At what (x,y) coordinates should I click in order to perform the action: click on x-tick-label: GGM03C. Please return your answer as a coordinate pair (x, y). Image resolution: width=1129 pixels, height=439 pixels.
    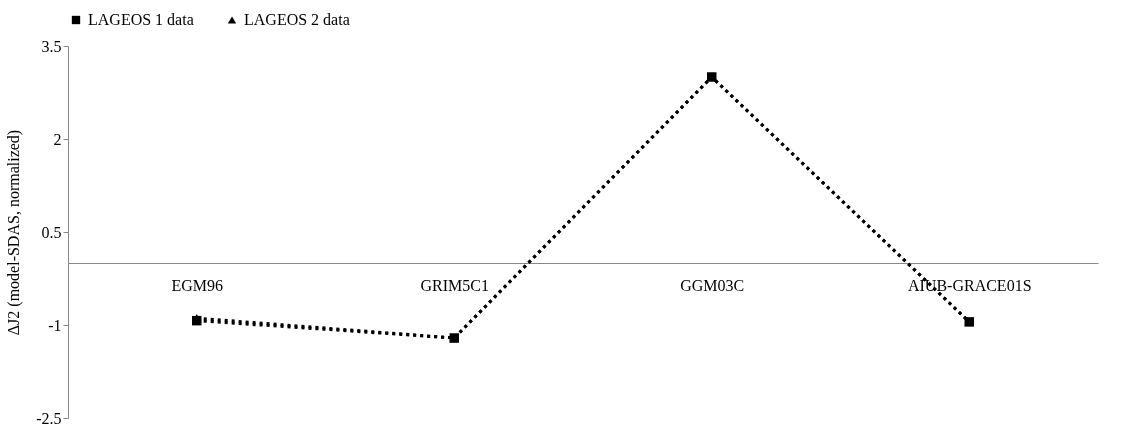
    Looking at the image, I should click on (712, 285).